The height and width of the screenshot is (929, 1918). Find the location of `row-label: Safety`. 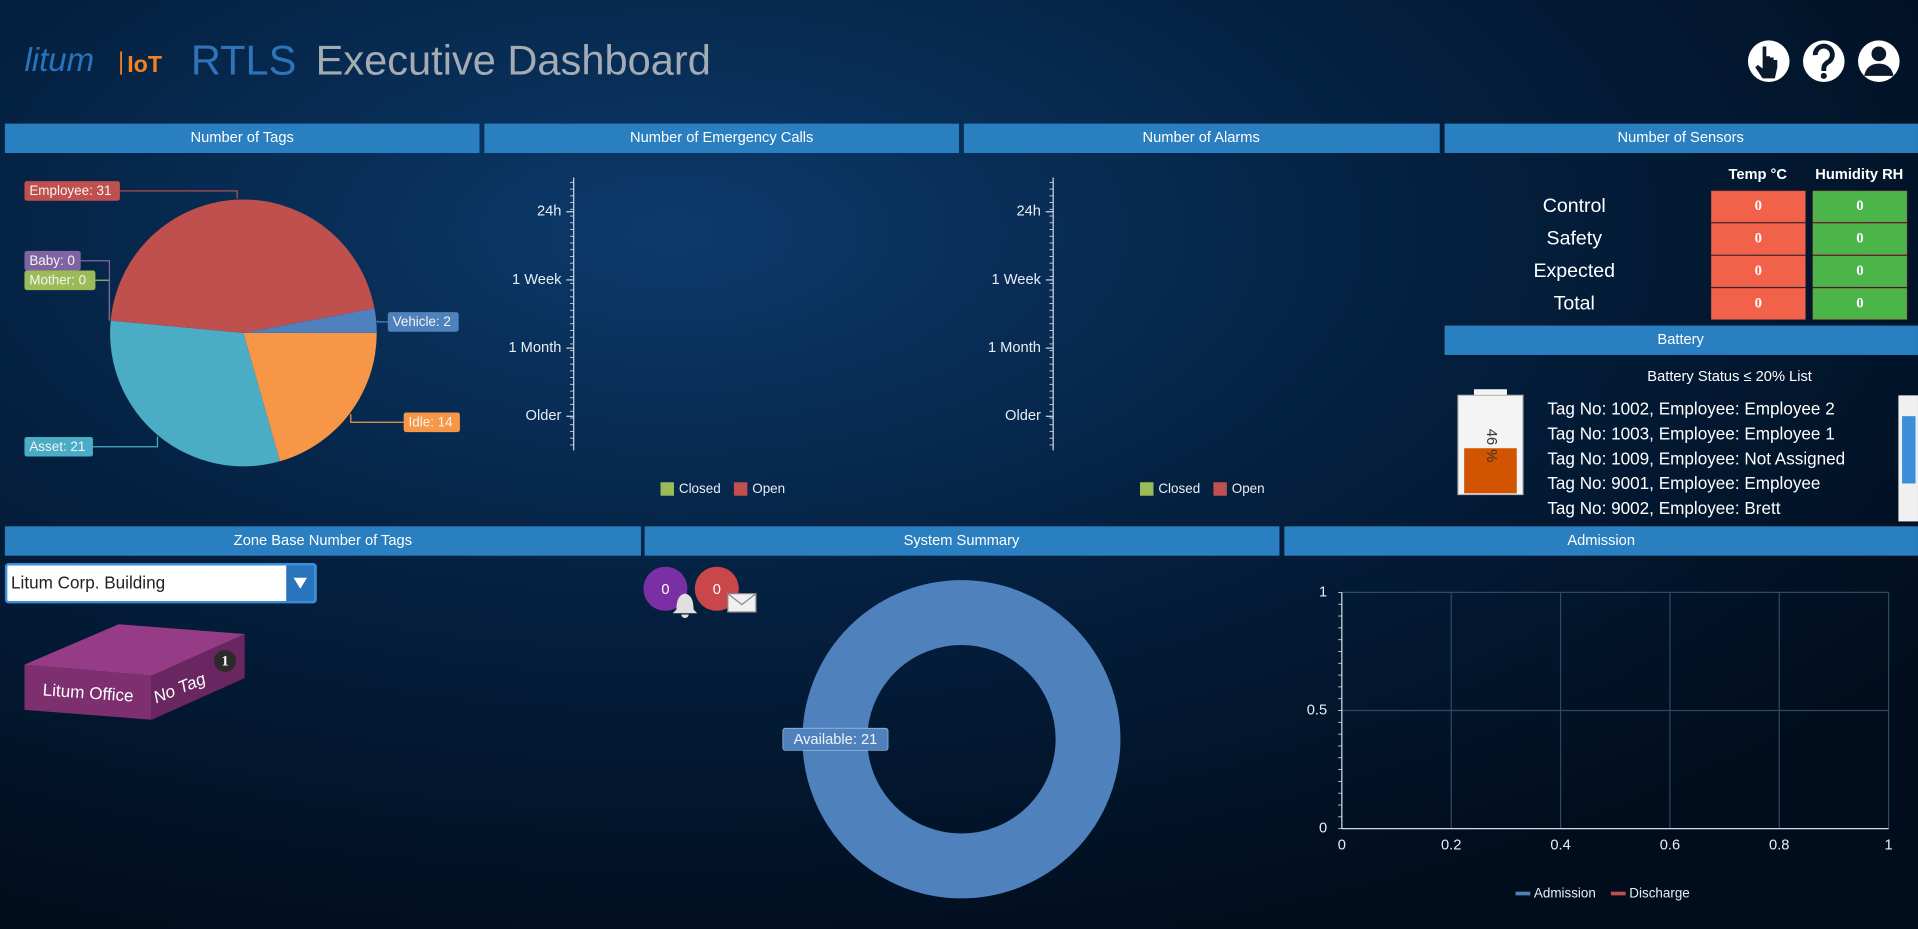

row-label: Safety is located at coordinates (1575, 238).